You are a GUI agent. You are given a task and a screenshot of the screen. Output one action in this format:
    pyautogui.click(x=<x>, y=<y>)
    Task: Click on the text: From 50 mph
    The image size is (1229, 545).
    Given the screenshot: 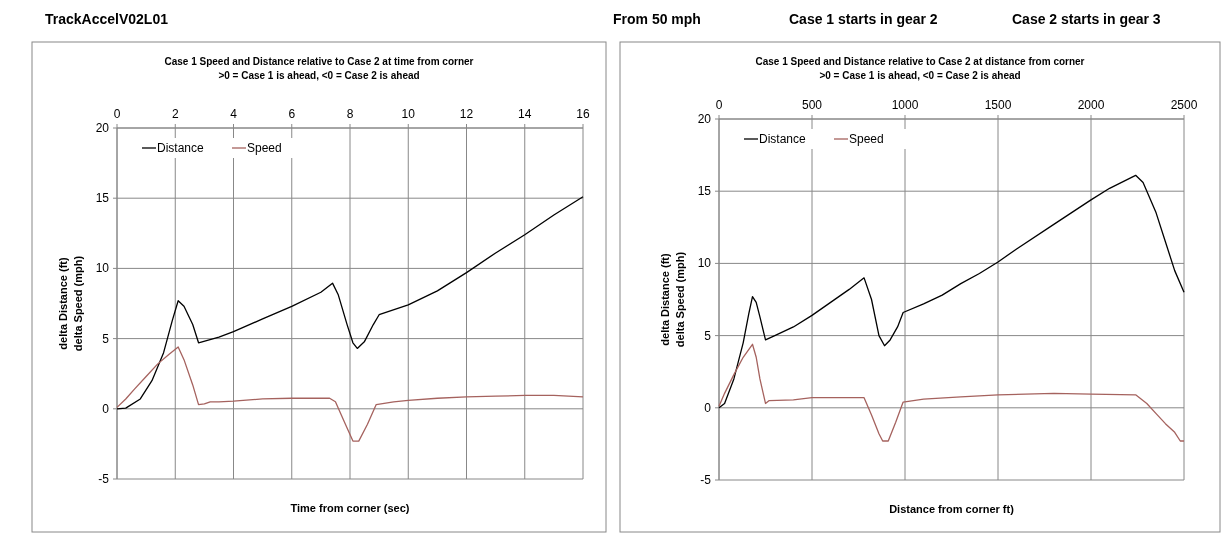 What is the action you would take?
    pyautogui.click(x=657, y=19)
    